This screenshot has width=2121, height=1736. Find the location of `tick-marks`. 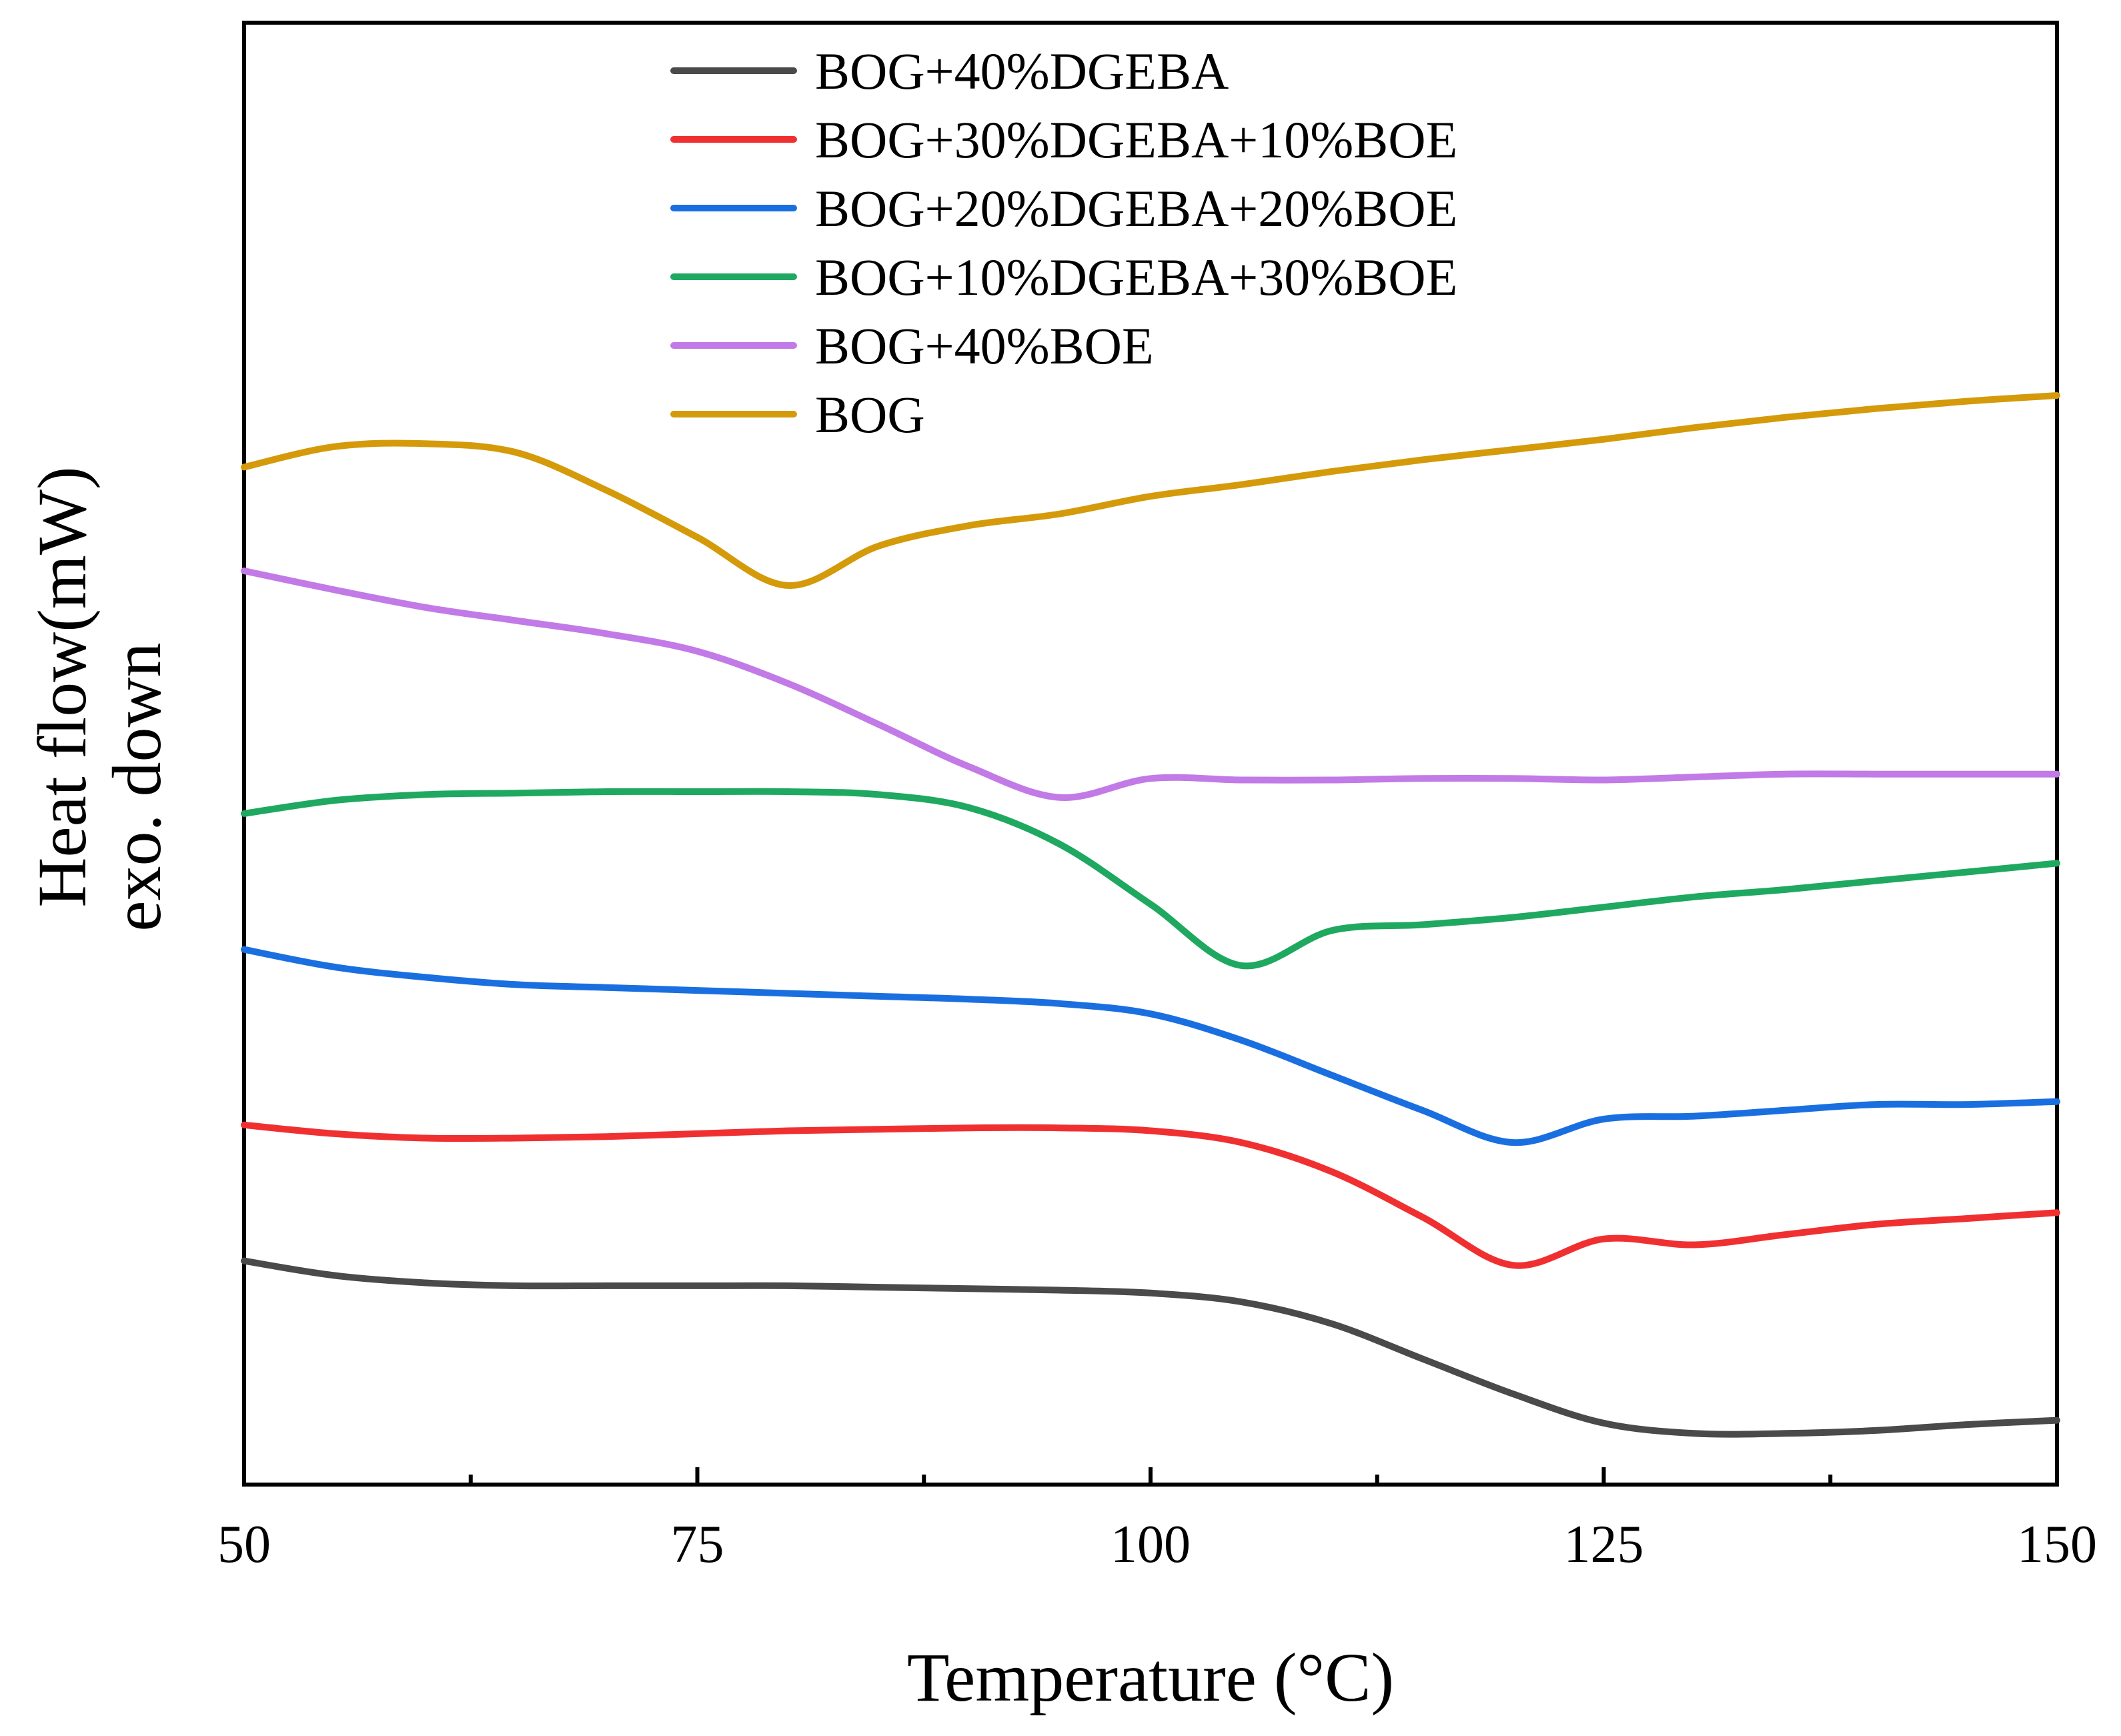

tick-marks is located at coordinates (1150, 1476).